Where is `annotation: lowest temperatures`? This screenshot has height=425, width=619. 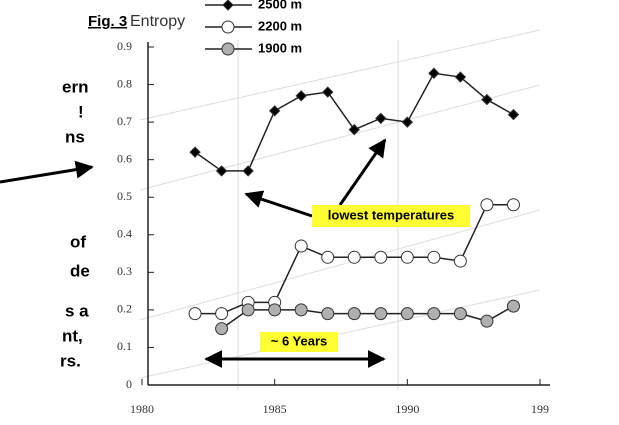
annotation: lowest temperatures is located at coordinates (391, 214).